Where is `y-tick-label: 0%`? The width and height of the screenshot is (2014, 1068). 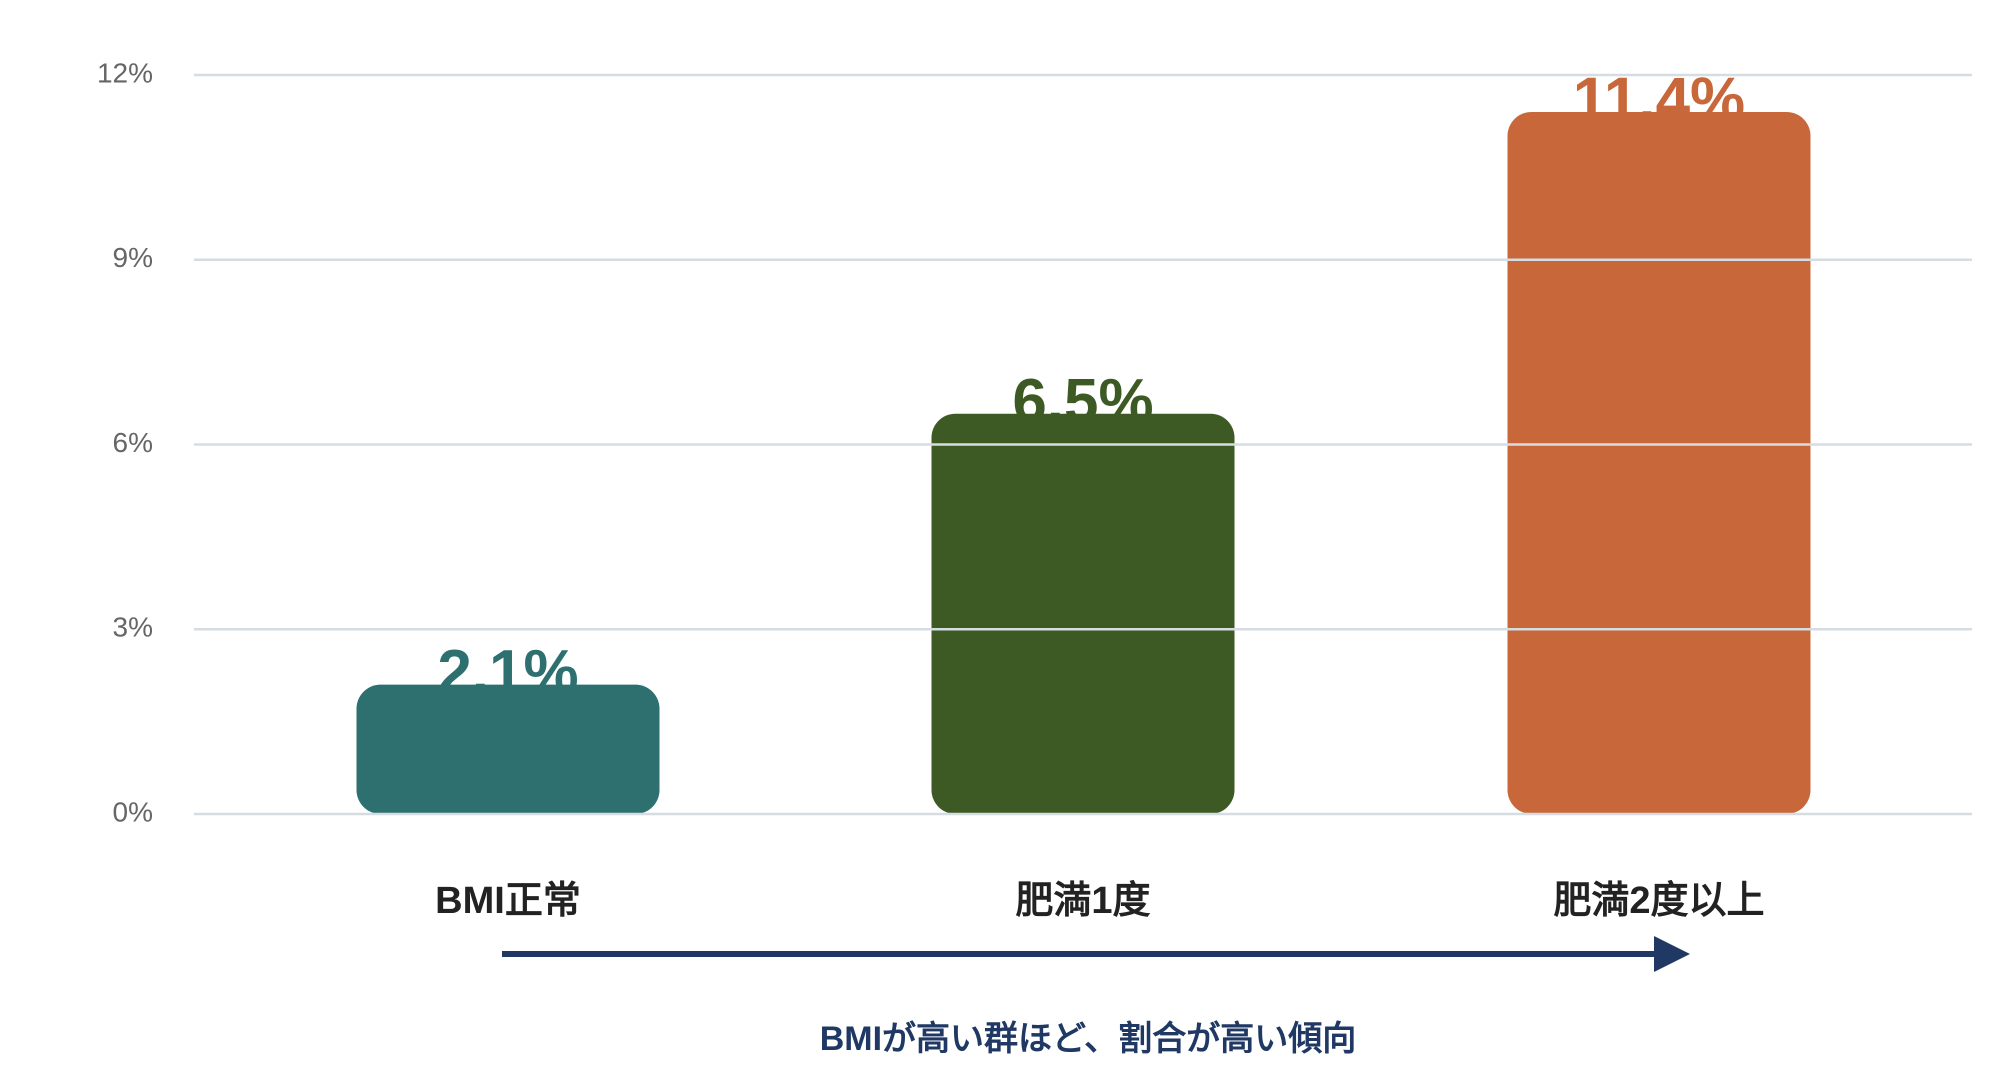
y-tick-label: 0% is located at coordinates (133, 811).